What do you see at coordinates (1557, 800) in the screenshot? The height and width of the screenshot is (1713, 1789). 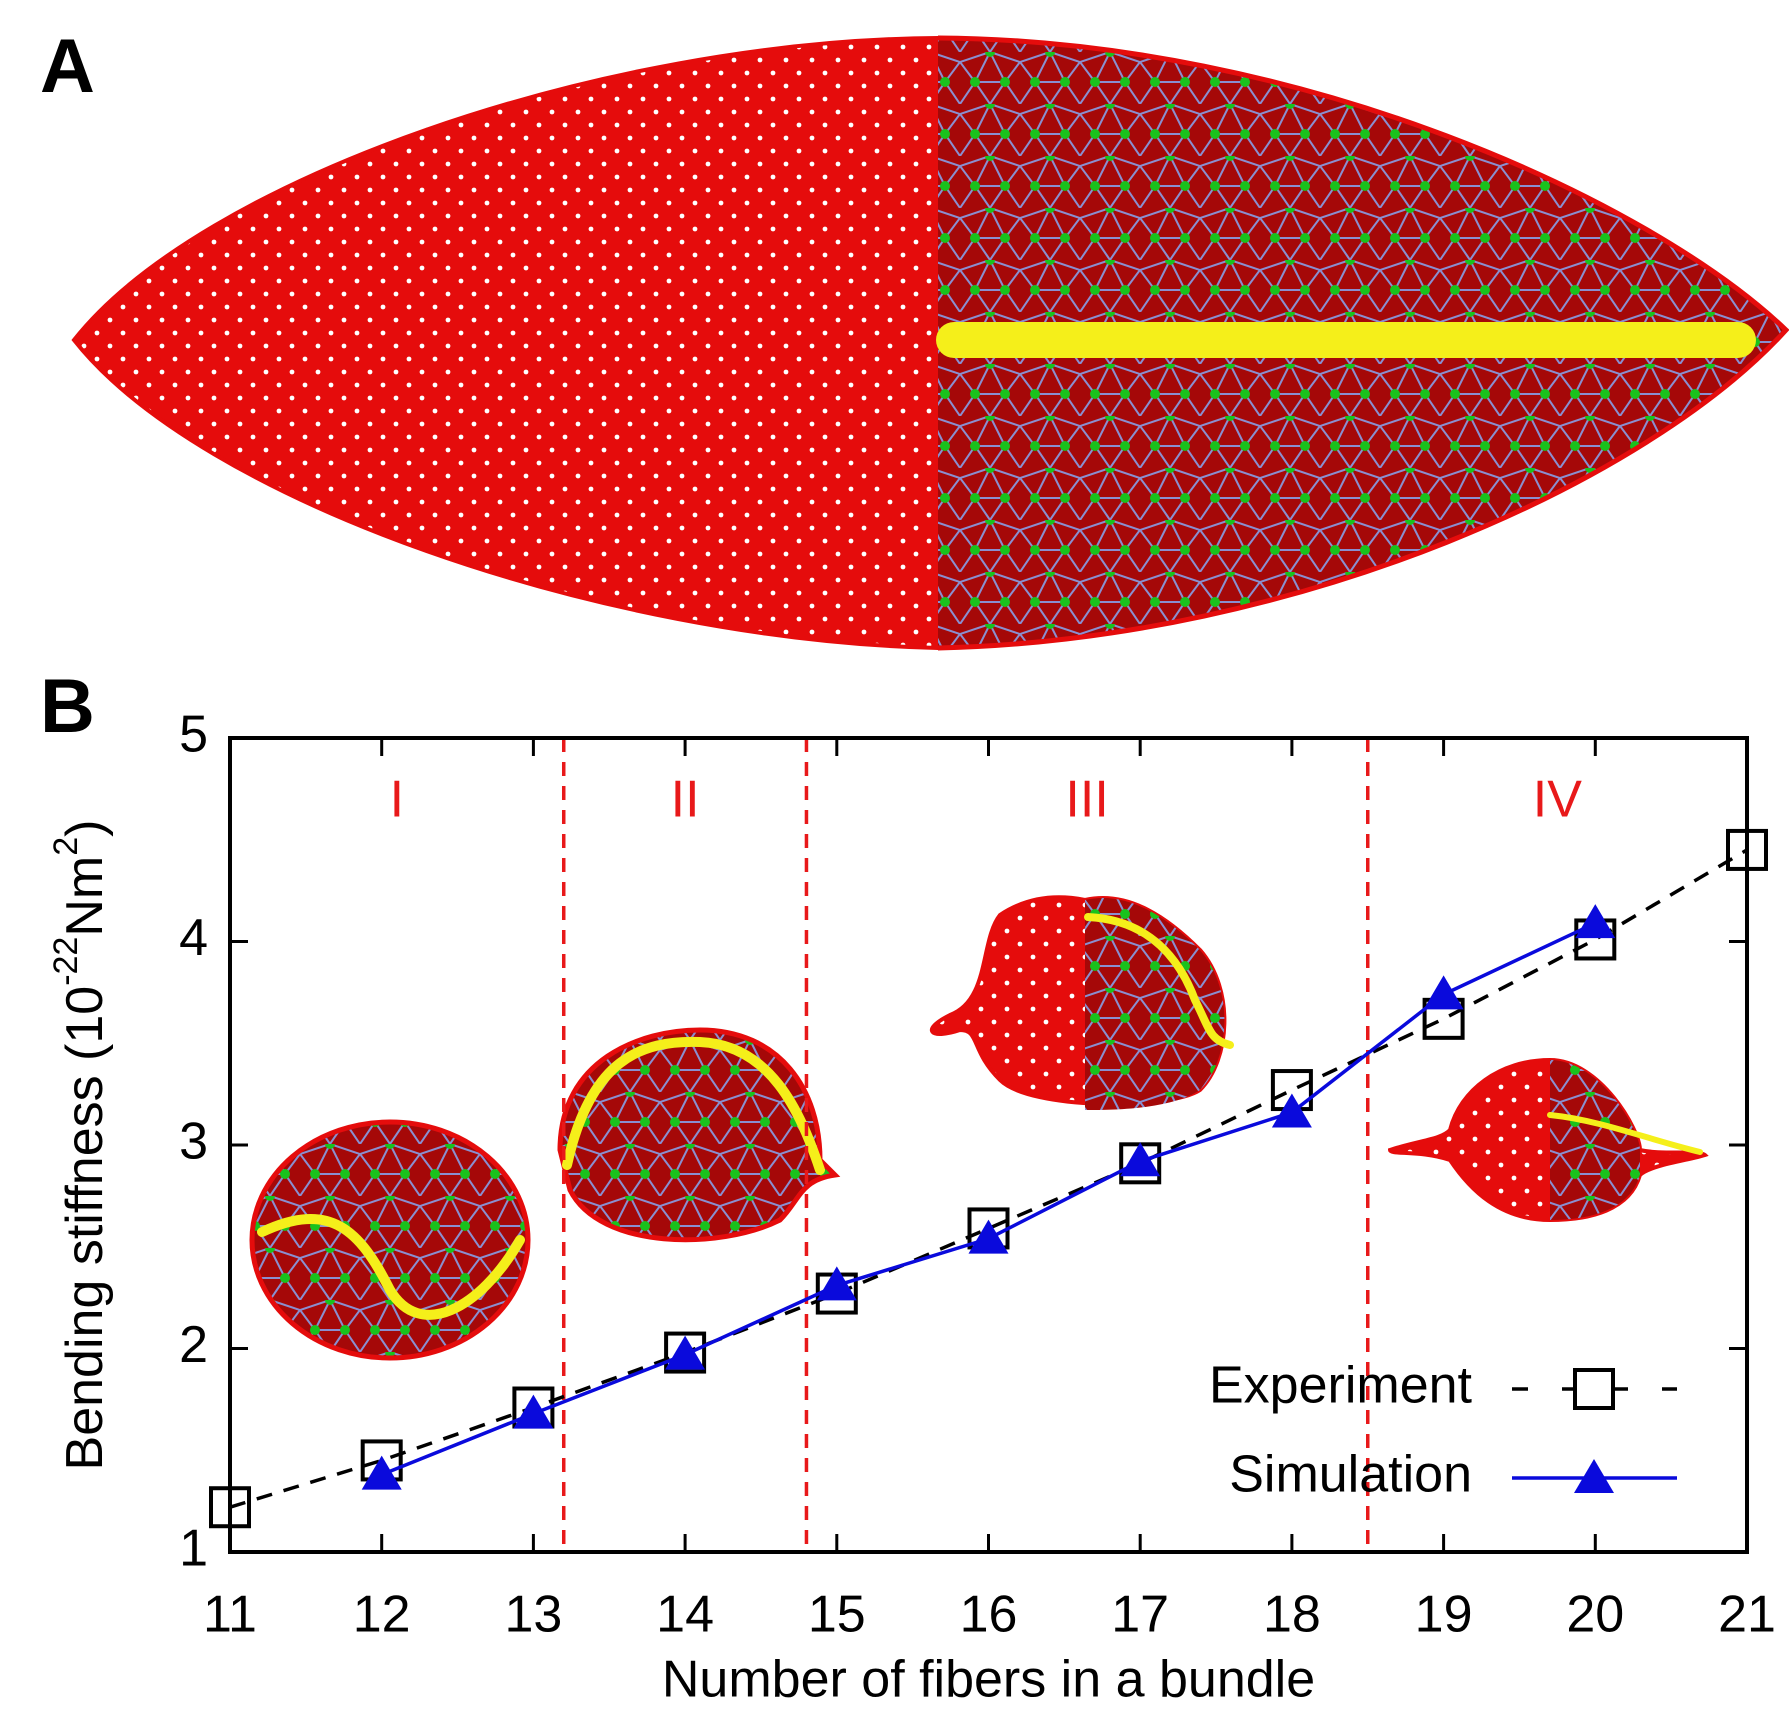 I see `region-label: IV` at bounding box center [1557, 800].